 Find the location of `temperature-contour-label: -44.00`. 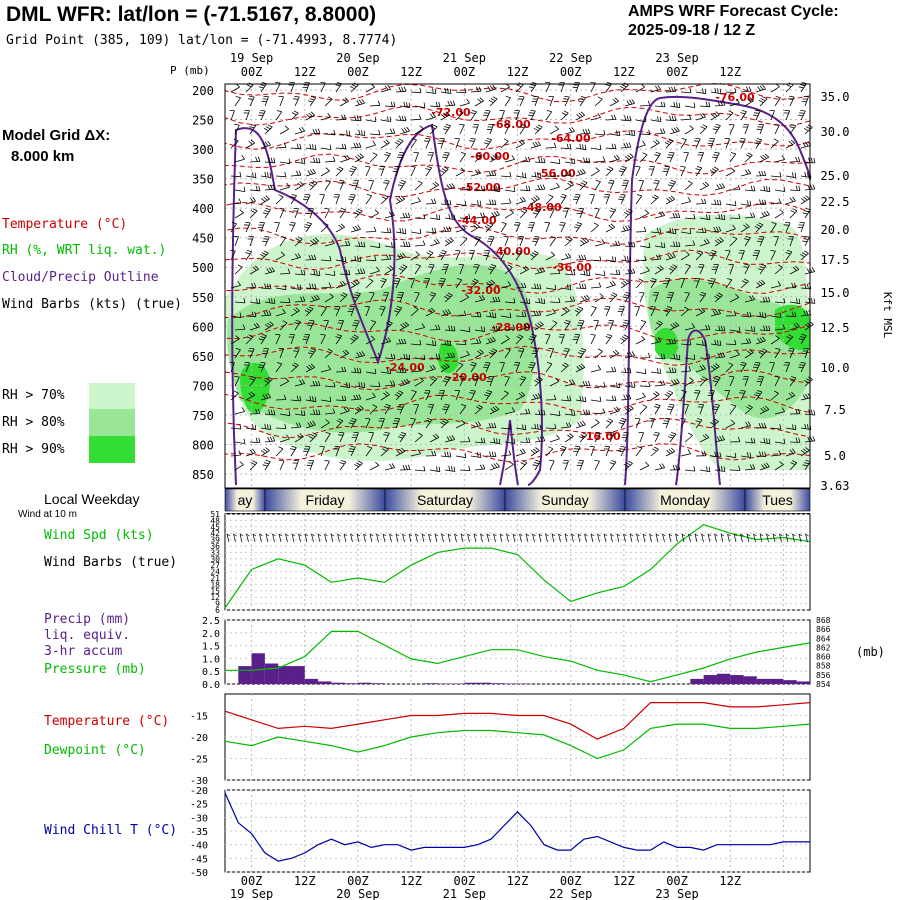

temperature-contour-label: -44.00 is located at coordinates (477, 220).